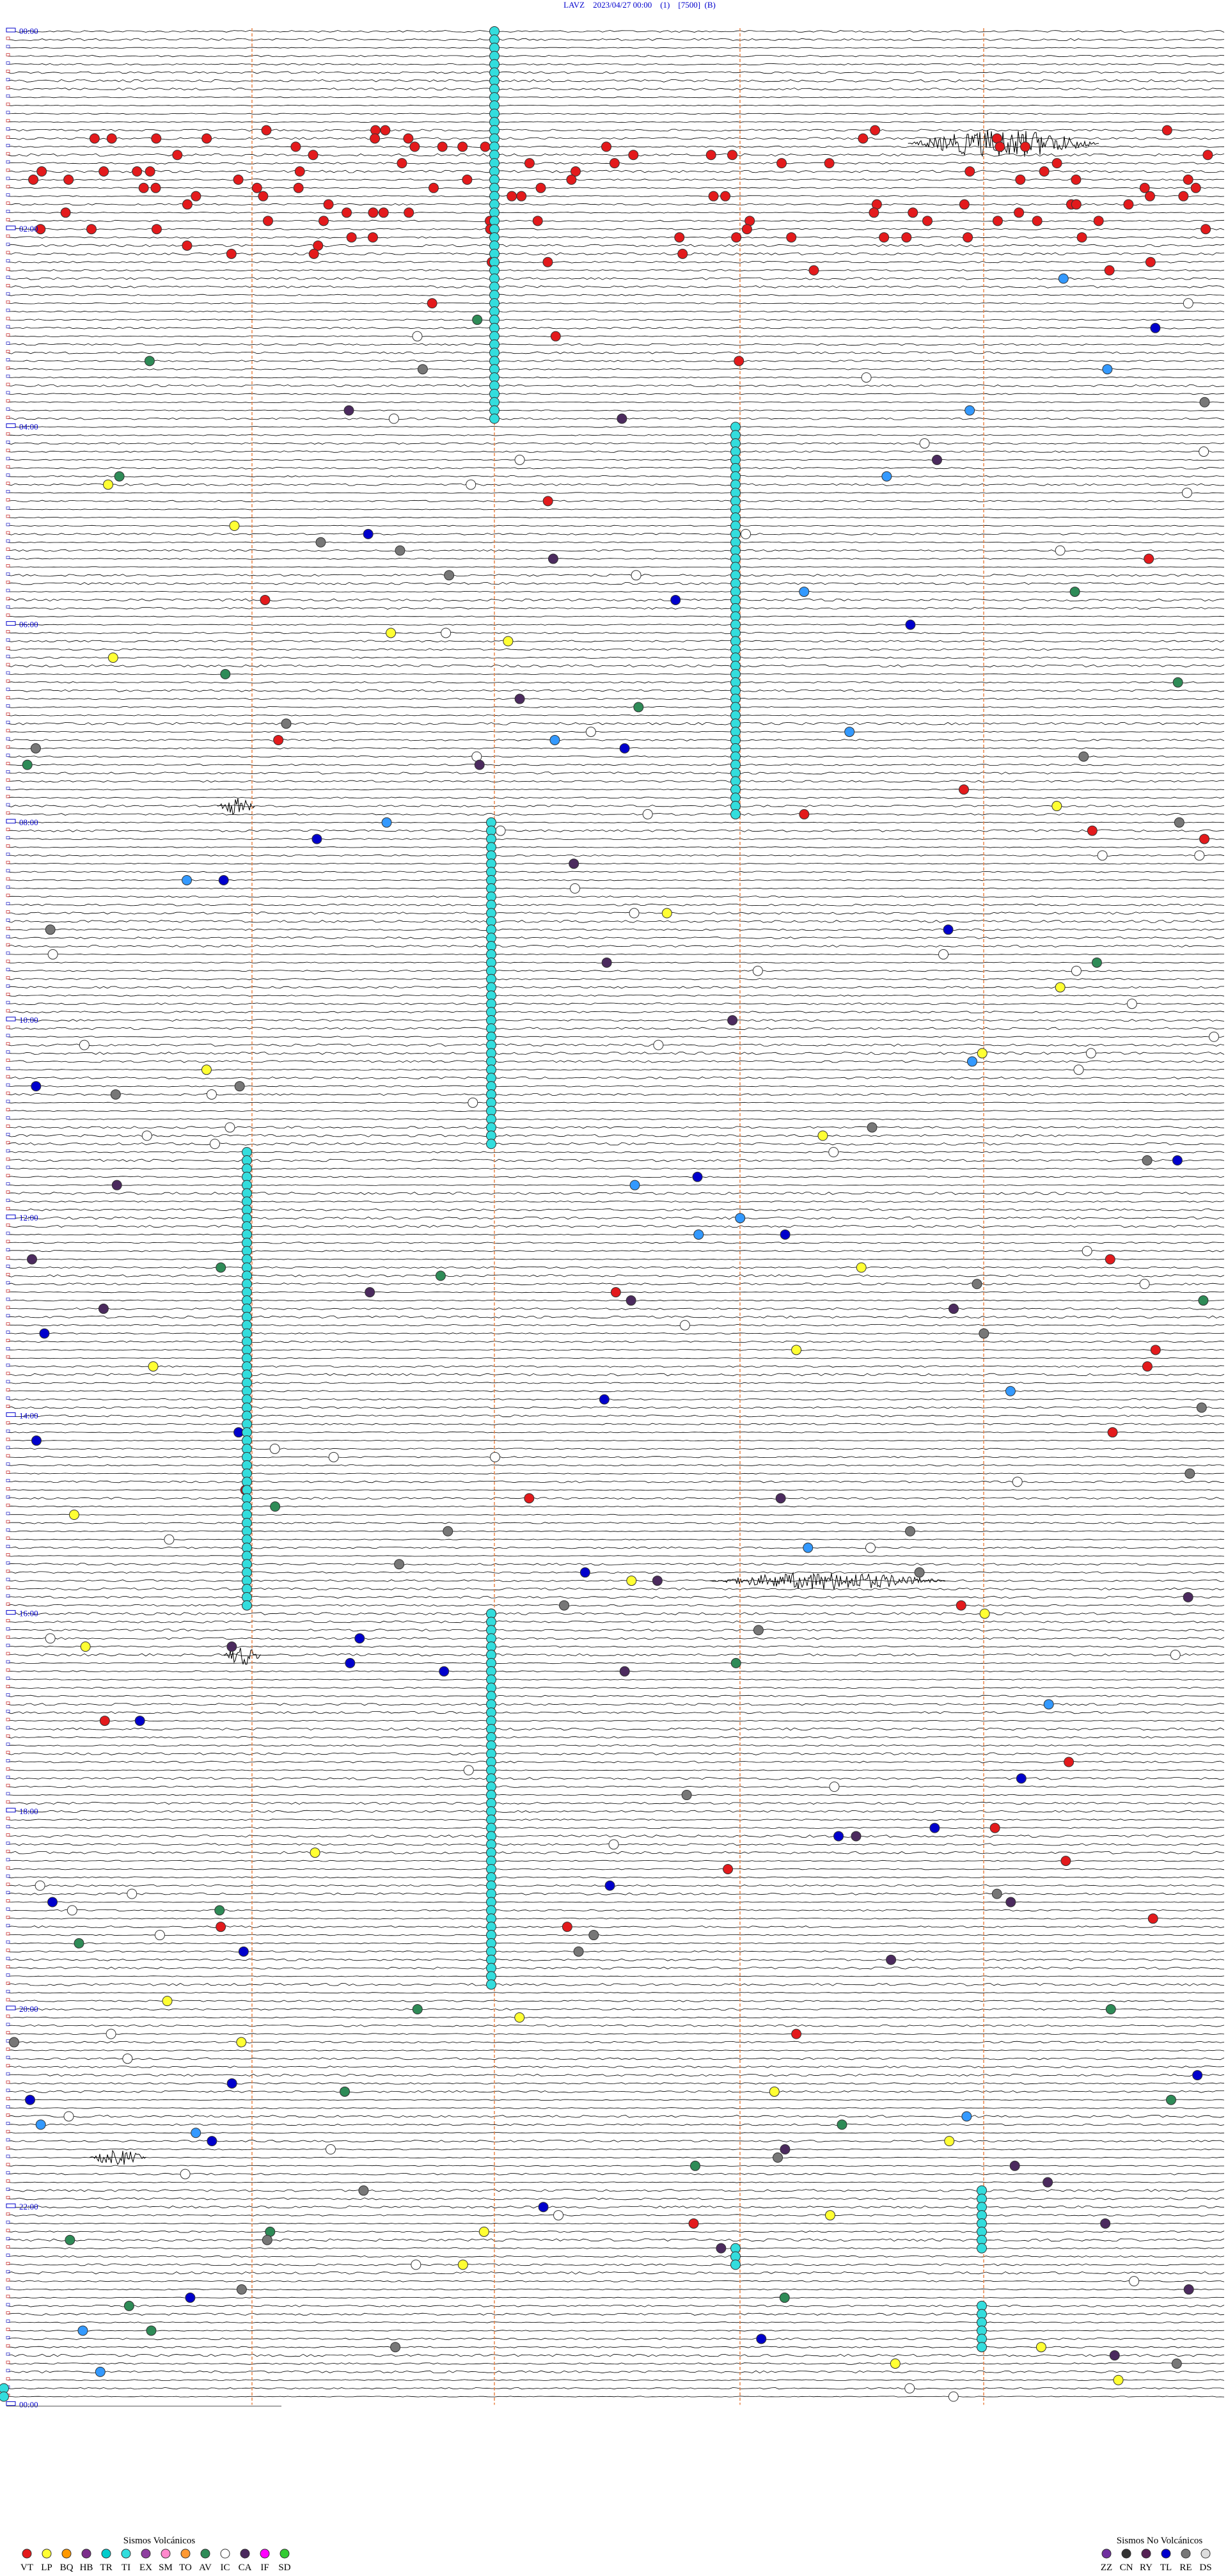 The image size is (1228, 2576). I want to click on legend-code: HB, so click(86, 2568).